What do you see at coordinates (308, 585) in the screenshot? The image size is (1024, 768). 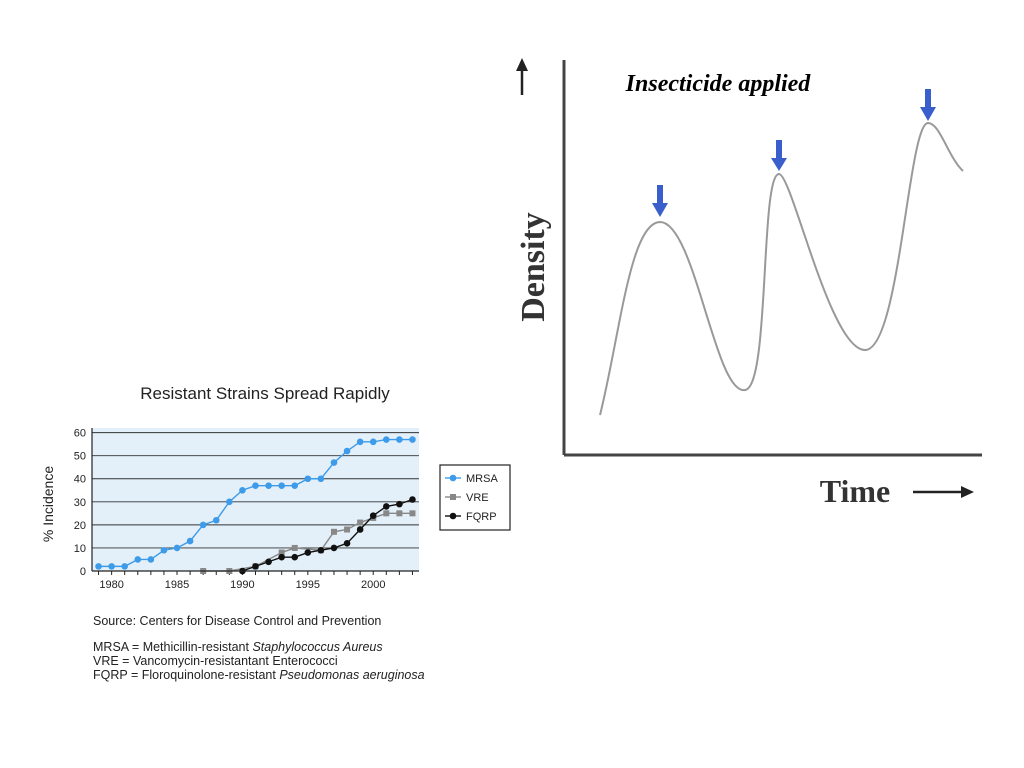 I see `x-tick-label: 1995` at bounding box center [308, 585].